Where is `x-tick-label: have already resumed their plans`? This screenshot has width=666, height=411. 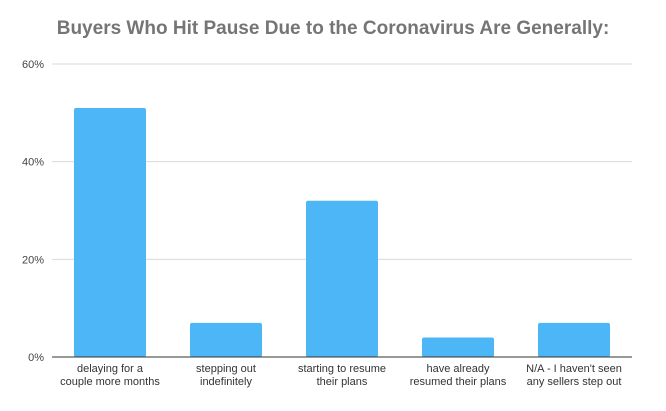 x-tick-label: have already resumed their plans is located at coordinates (458, 375).